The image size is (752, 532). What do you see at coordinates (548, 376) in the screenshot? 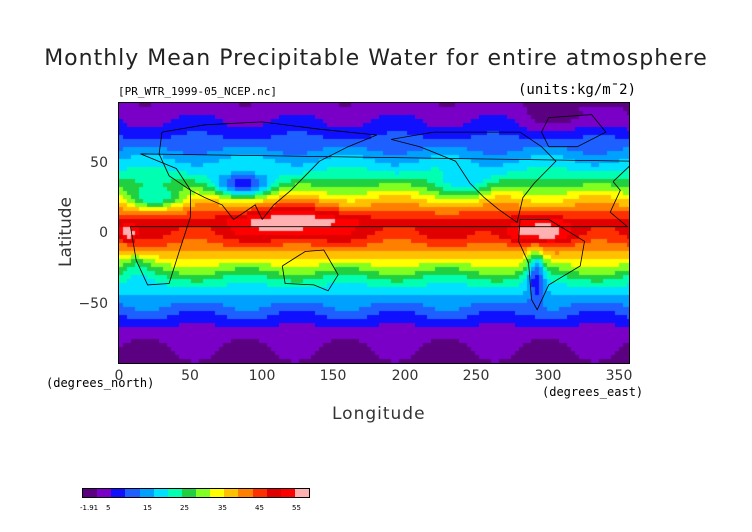
I see `x-tick-label: 300` at bounding box center [548, 376].